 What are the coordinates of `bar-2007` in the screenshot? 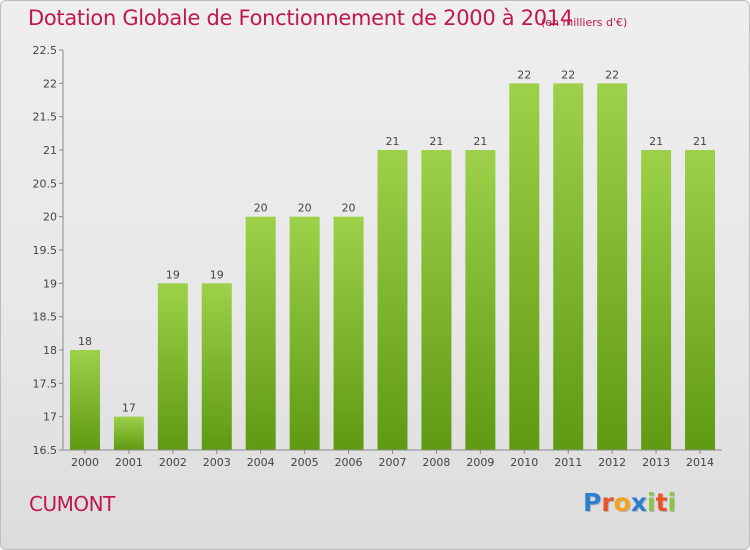 It's located at (392, 300).